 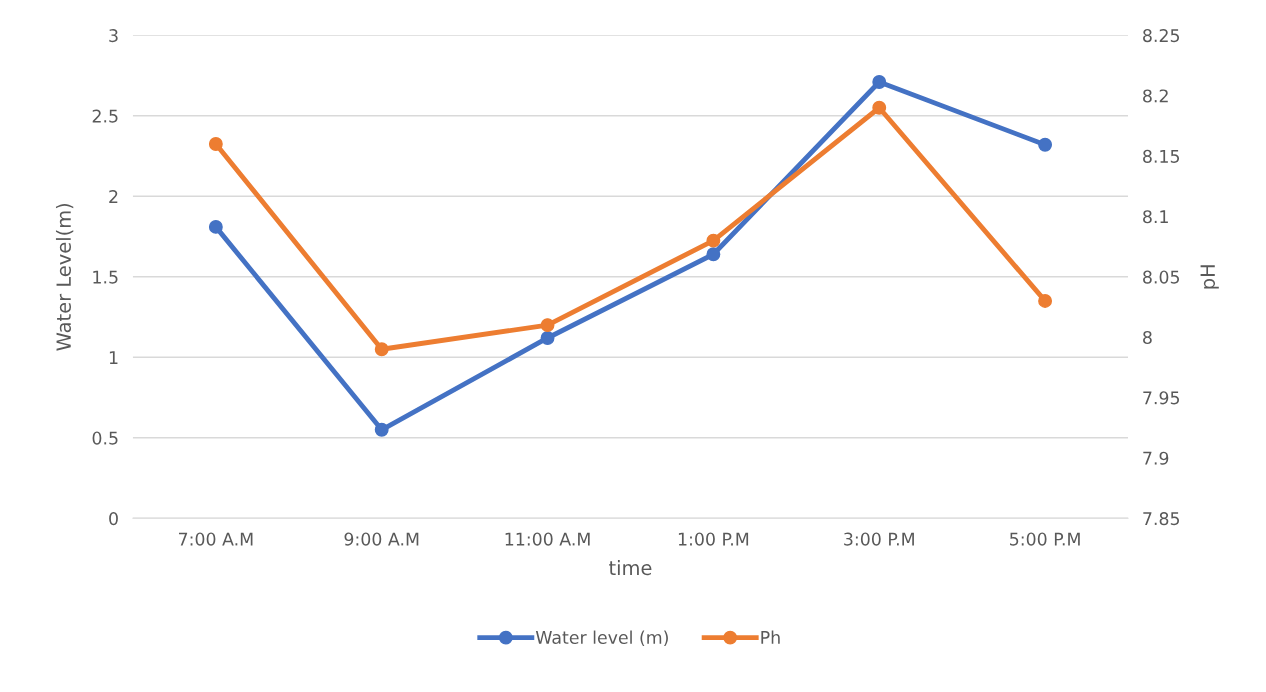 I want to click on y-tick-label: 1, so click(x=113, y=357).